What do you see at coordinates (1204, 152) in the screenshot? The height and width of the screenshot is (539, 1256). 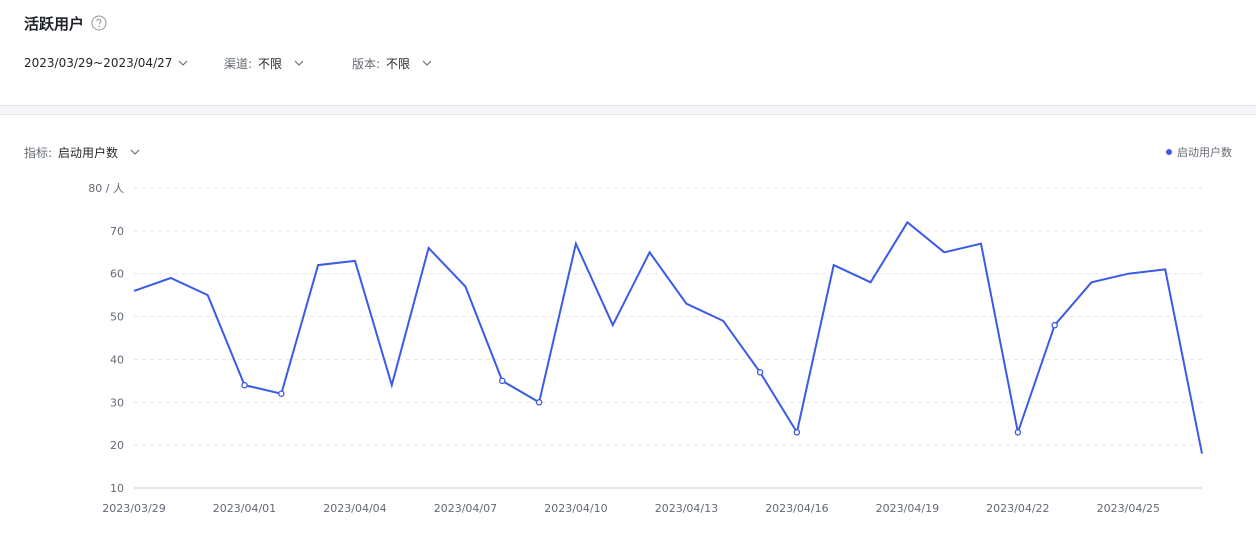 I see `legend-label: 启动用户数` at bounding box center [1204, 152].